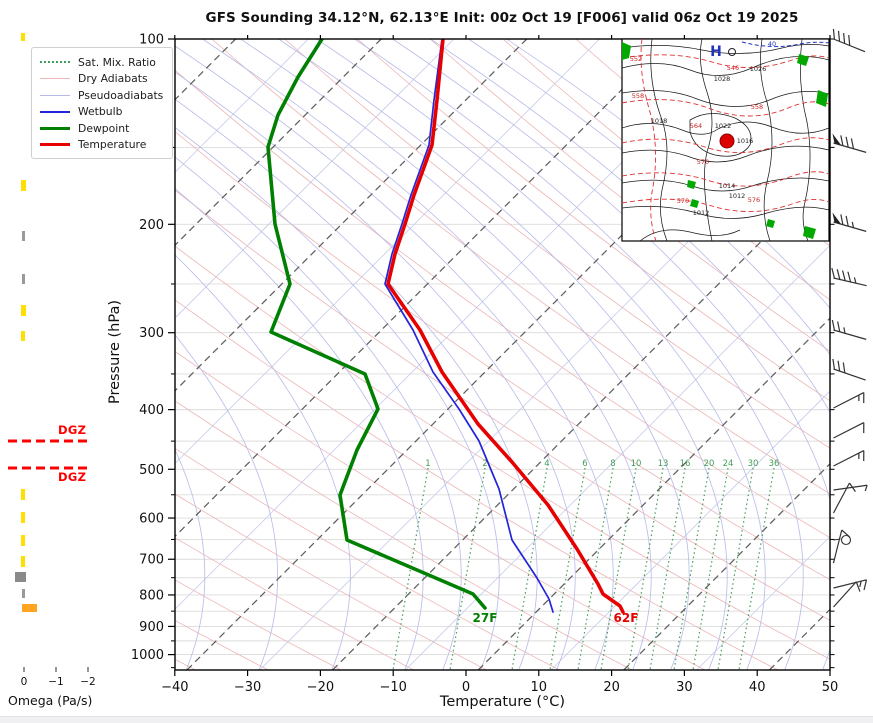 Image resolution: width=873 pixels, height=723 pixels. What do you see at coordinates (626, 618) in the screenshot?
I see `surface-temperature-label: 62F` at bounding box center [626, 618].